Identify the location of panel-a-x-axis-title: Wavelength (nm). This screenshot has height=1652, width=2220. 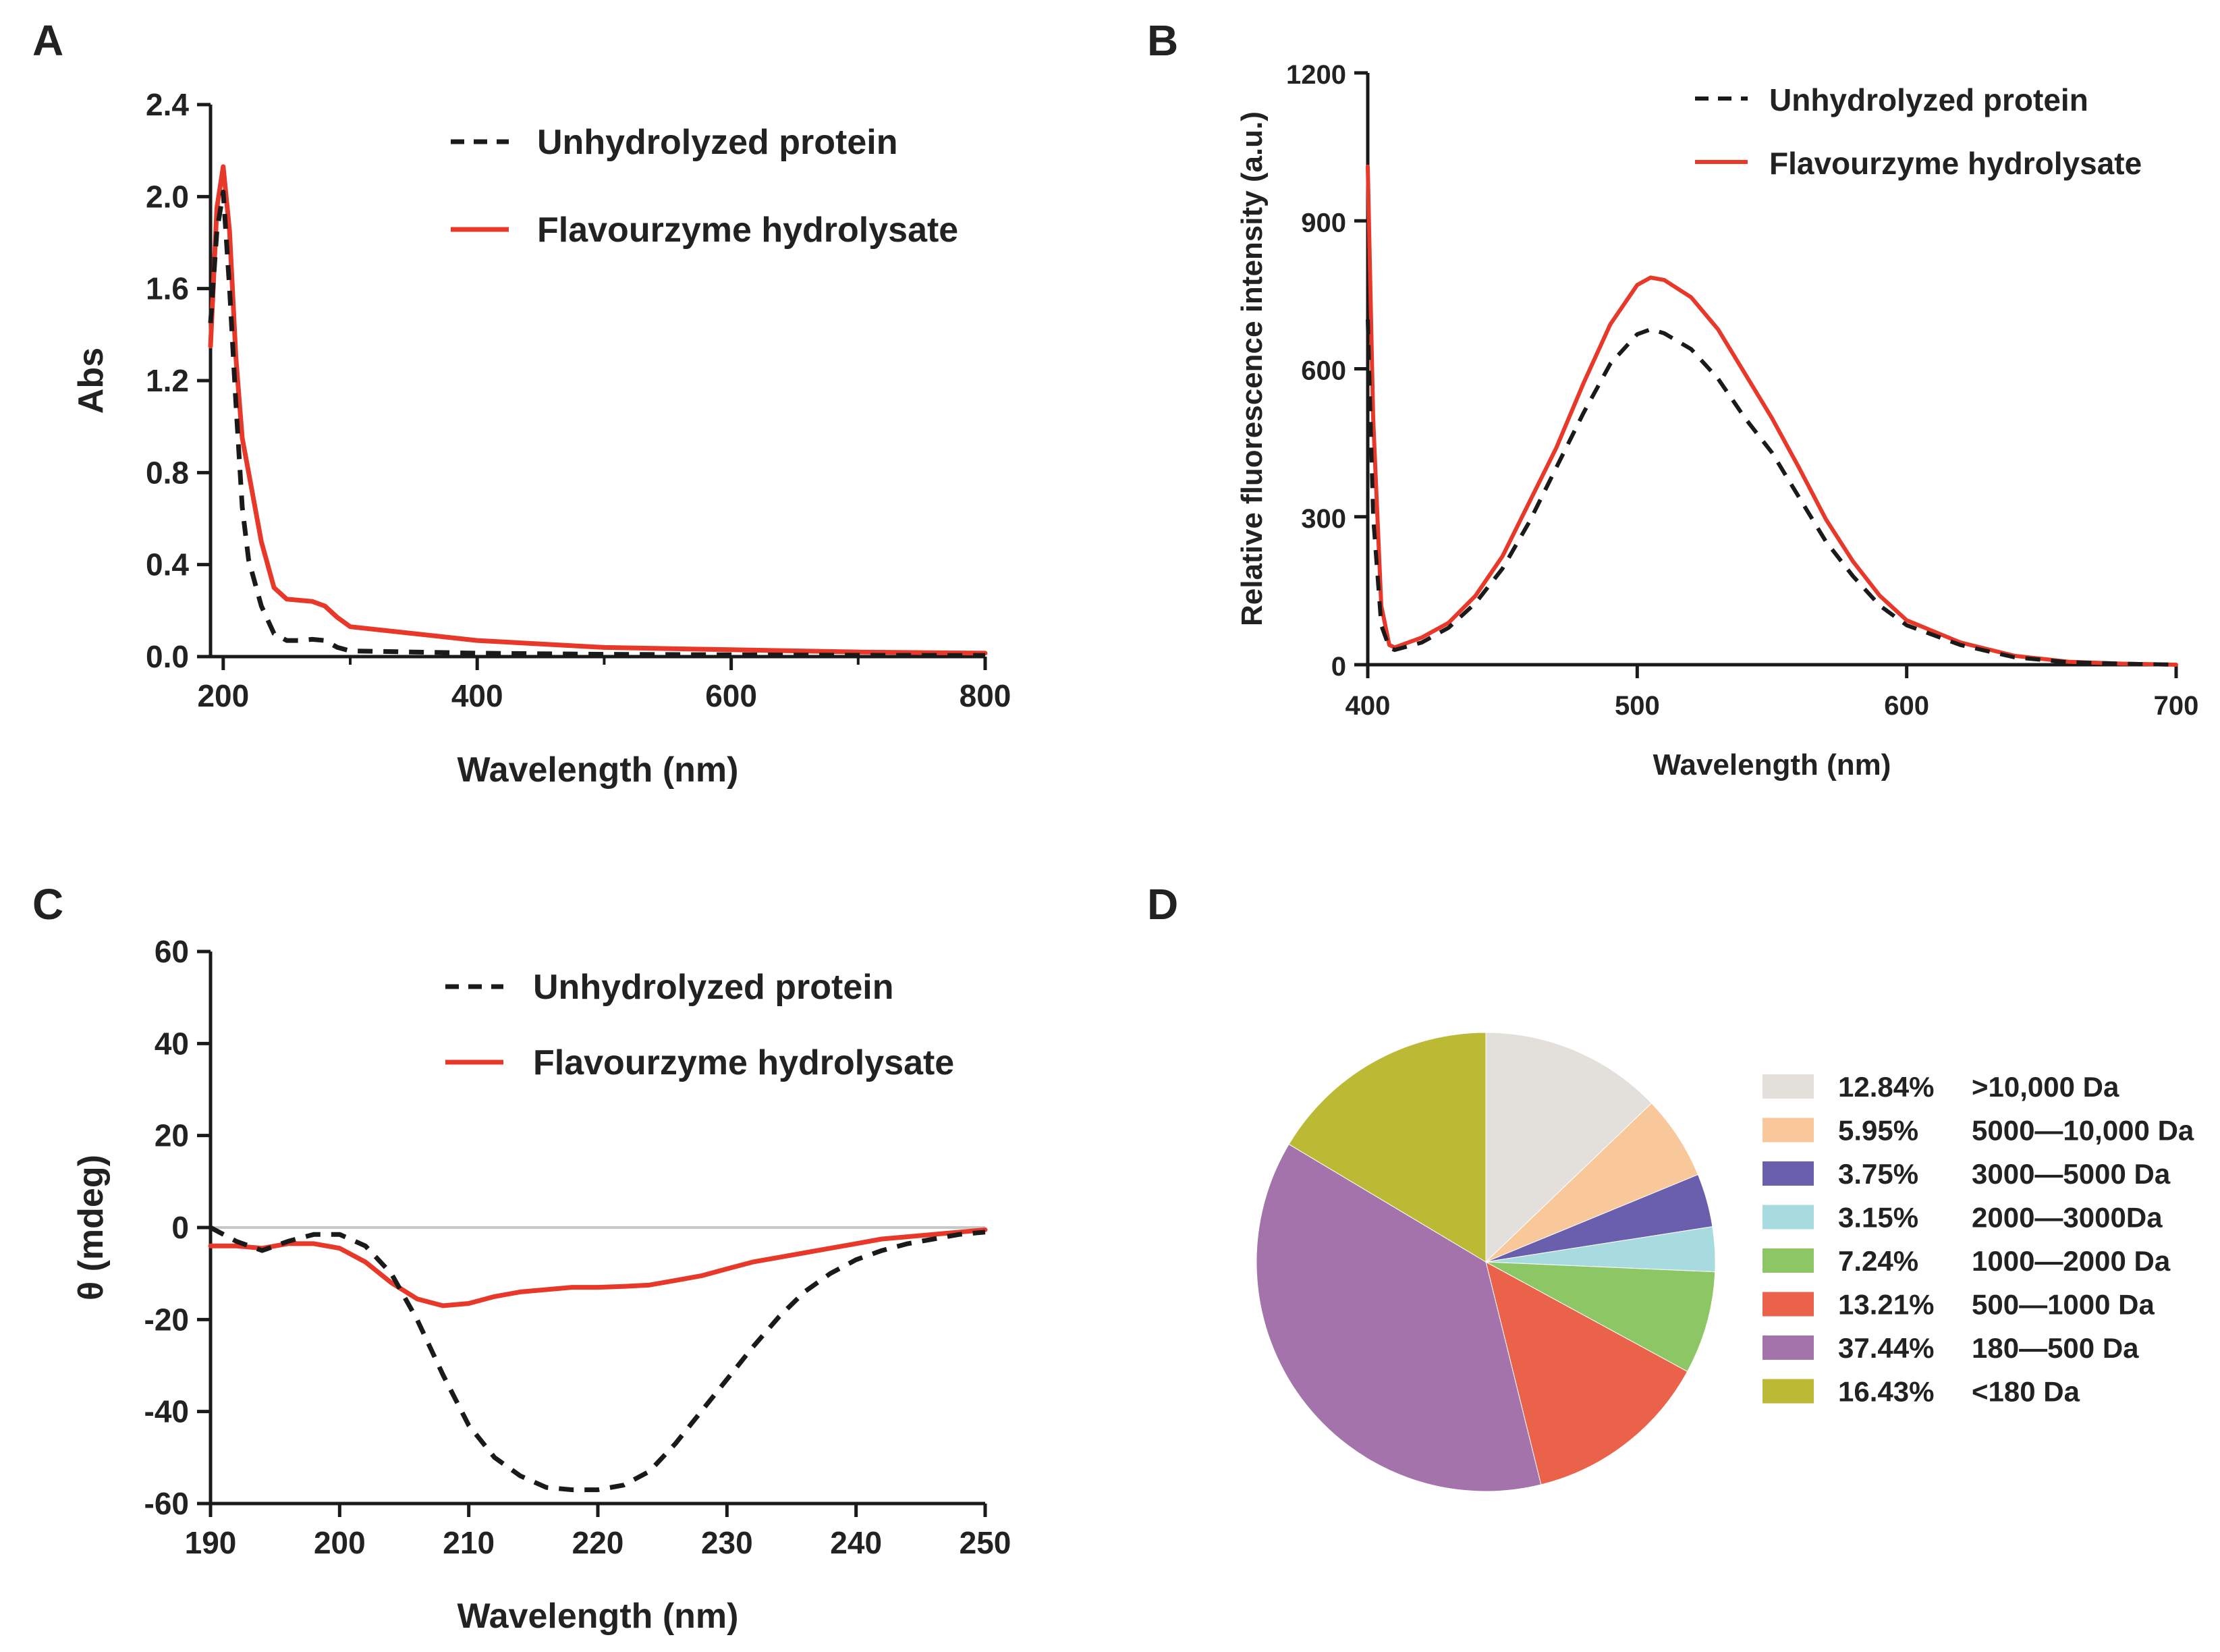
(598, 770).